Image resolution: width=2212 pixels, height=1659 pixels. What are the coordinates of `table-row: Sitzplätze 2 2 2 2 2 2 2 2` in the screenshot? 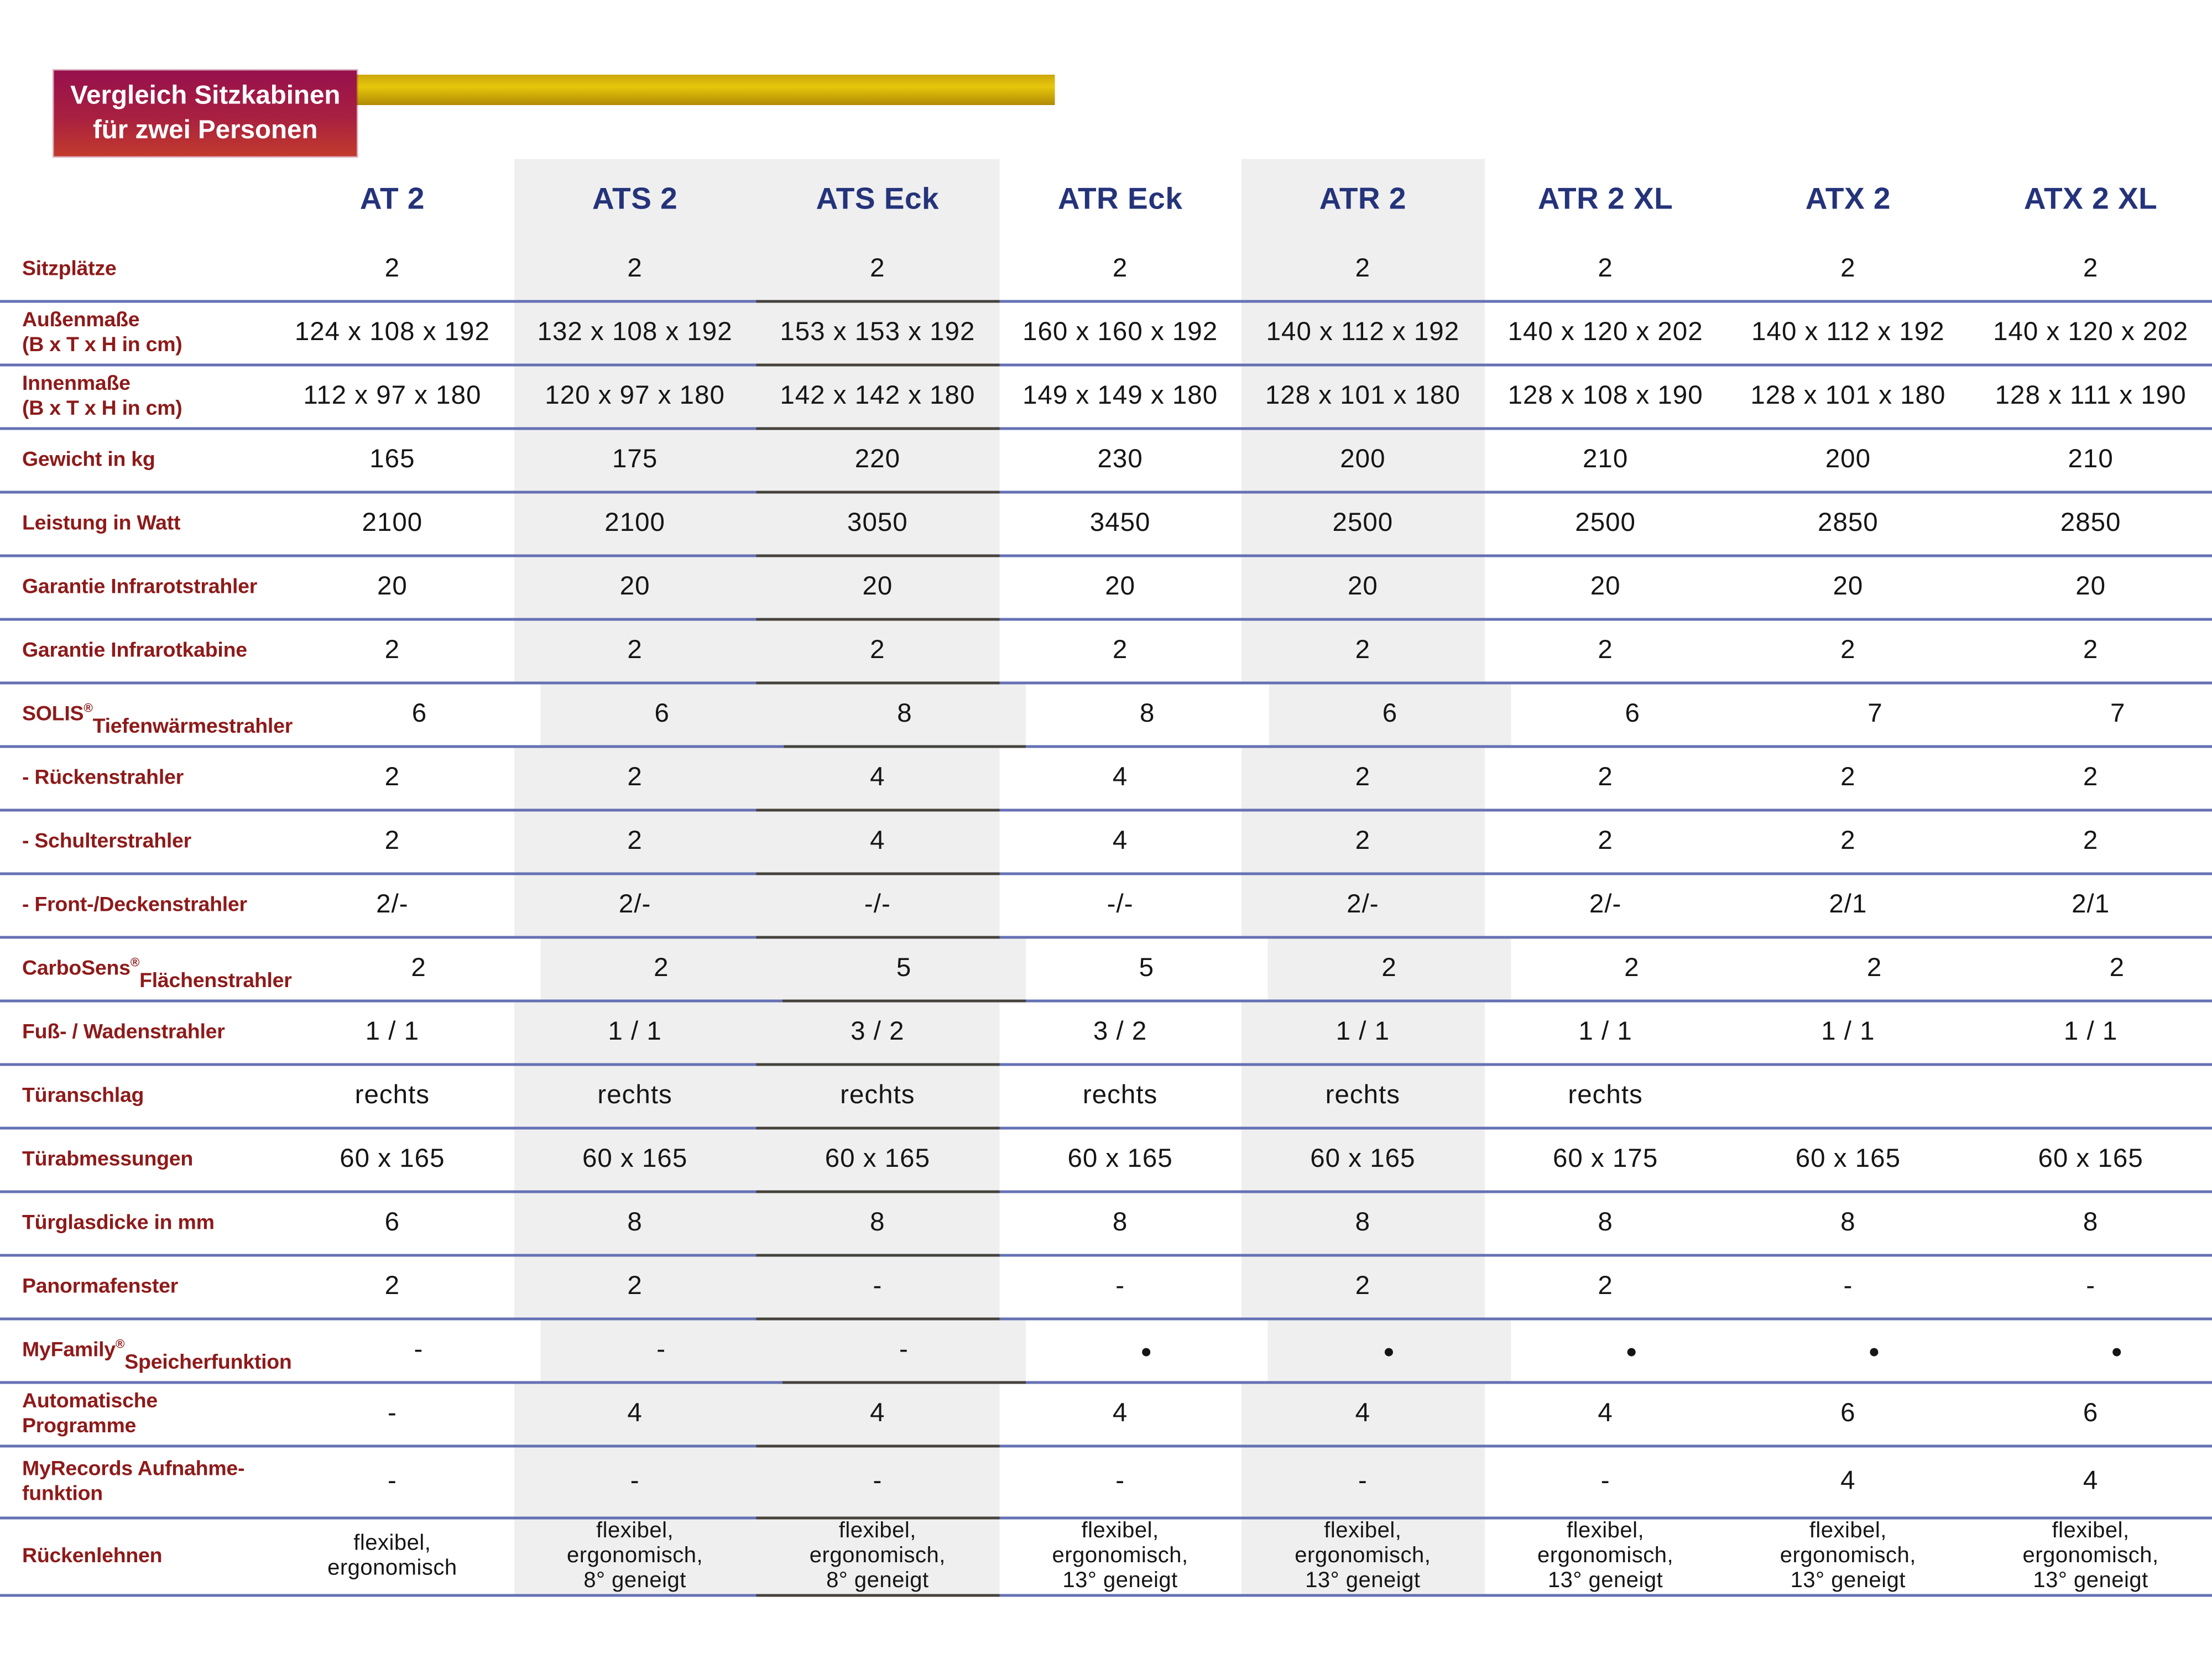 It's located at (1106, 271).